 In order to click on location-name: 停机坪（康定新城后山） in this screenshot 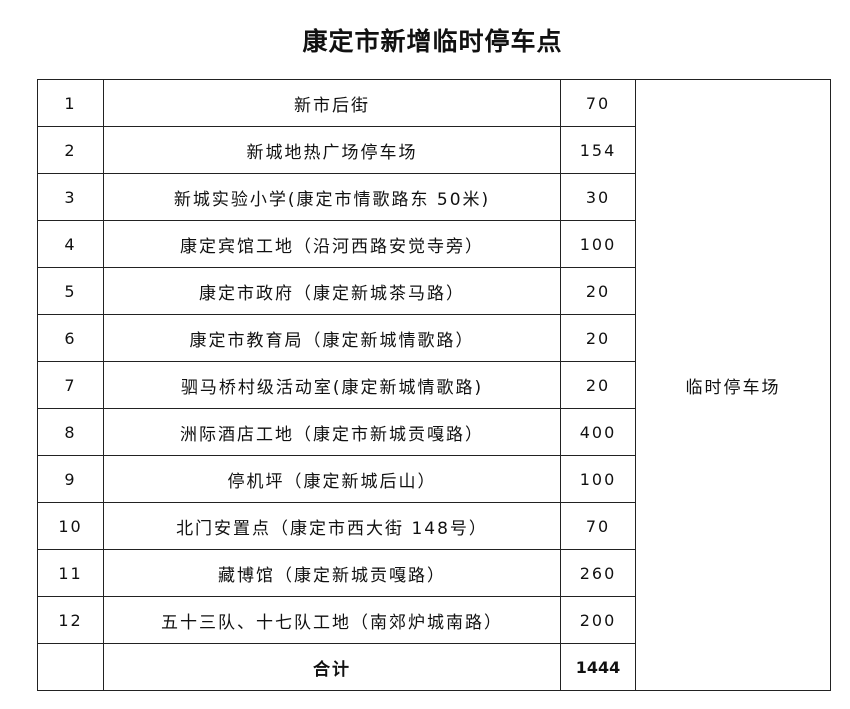, I will do `click(332, 479)`.